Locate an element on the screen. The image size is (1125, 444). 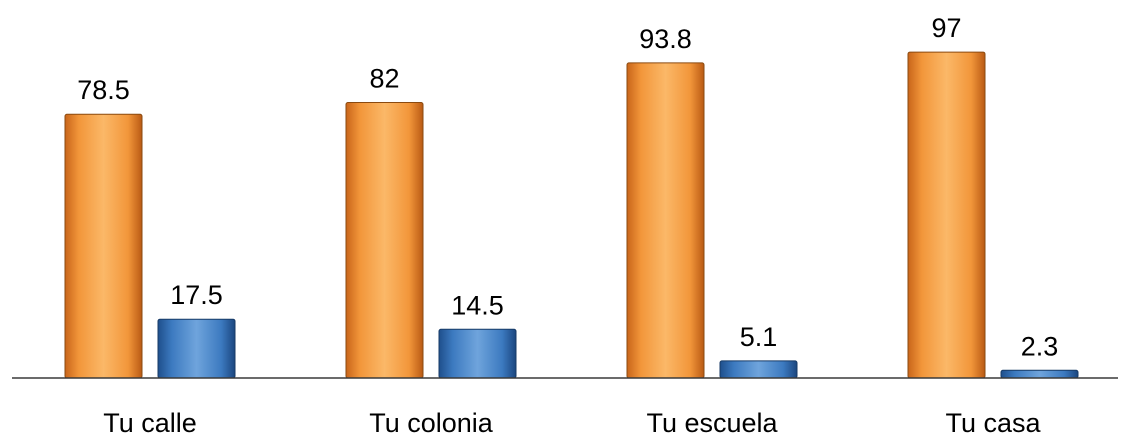
category-label-0: Tu calle is located at coordinates (150, 423).